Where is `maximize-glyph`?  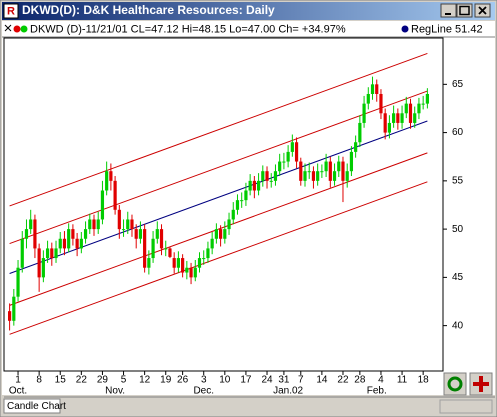
maximize-glyph is located at coordinates (464, 10).